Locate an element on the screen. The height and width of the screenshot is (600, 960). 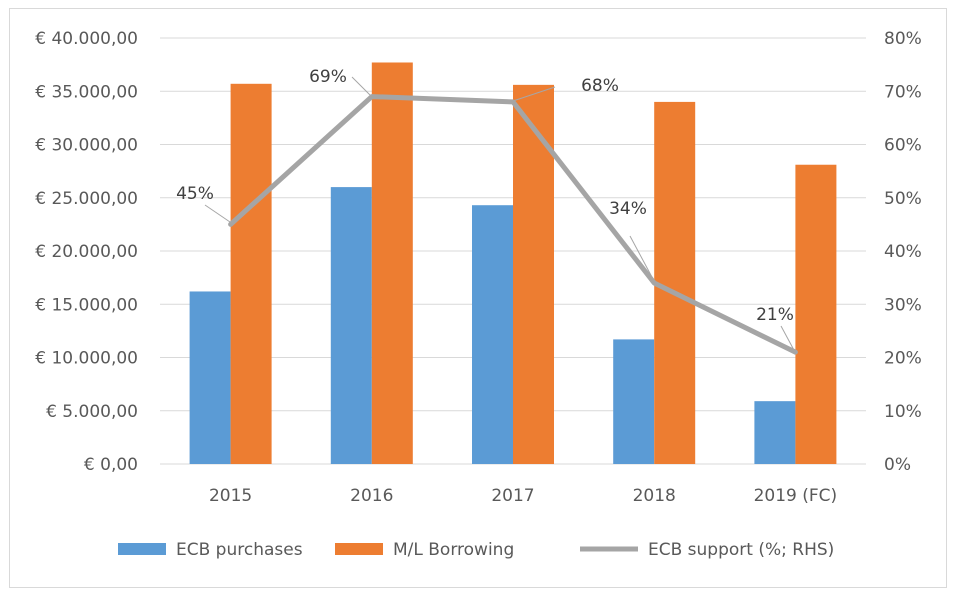
left-axis-tick-label: € 10.000,00 is located at coordinates (86, 359).